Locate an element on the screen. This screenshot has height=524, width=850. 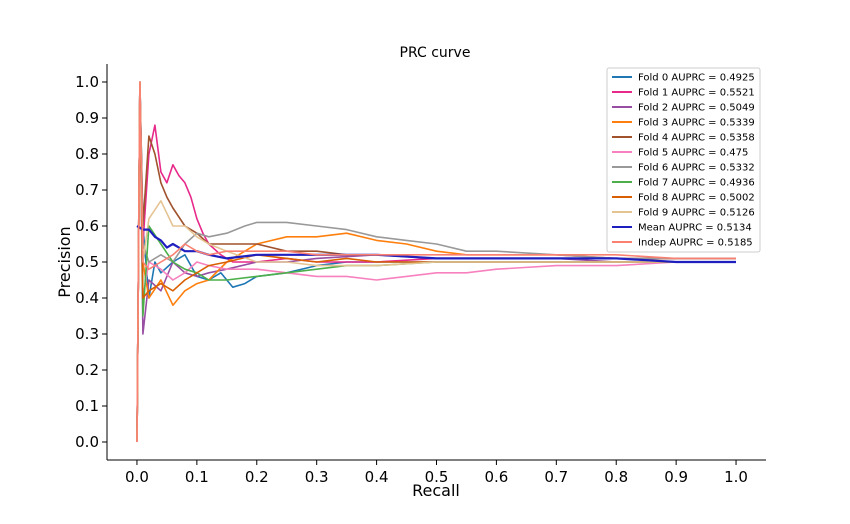
x-tick-label: 0.4 is located at coordinates (377, 477).